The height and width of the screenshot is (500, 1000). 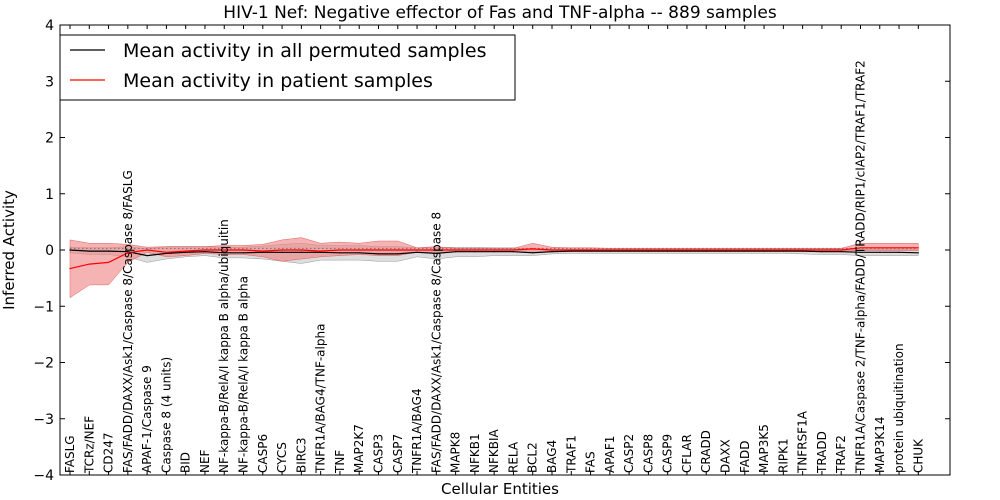 What do you see at coordinates (263, 453) in the screenshot?
I see `x-tick-label: CASP6` at bounding box center [263, 453].